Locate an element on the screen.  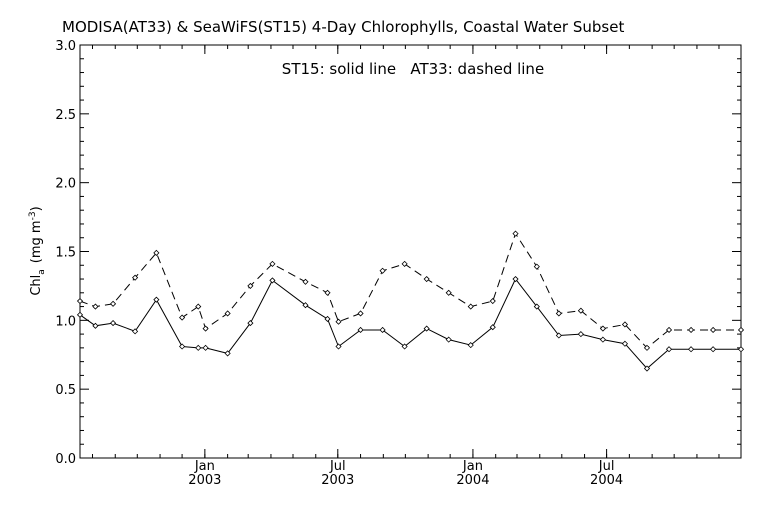
y-label-unit-open: (mg m is located at coordinates (36, 241).